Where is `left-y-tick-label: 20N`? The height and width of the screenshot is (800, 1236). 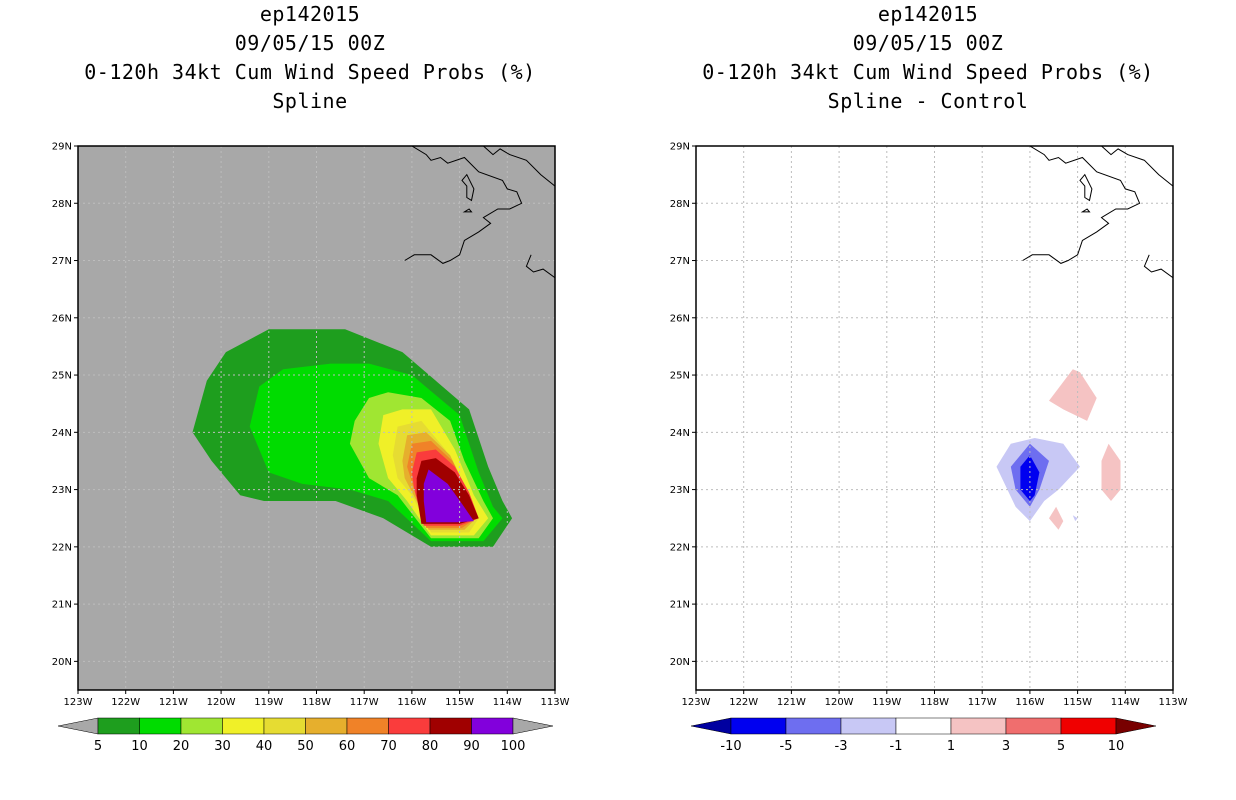 left-y-tick-label: 20N is located at coordinates (62, 662).